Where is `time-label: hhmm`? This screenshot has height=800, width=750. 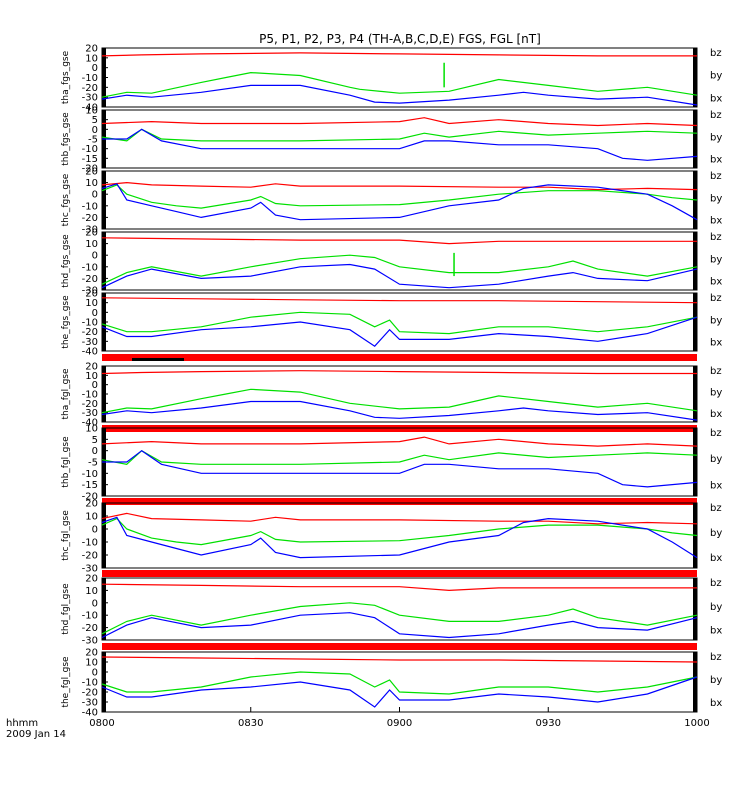
time-label: hhmm is located at coordinates (22, 723).